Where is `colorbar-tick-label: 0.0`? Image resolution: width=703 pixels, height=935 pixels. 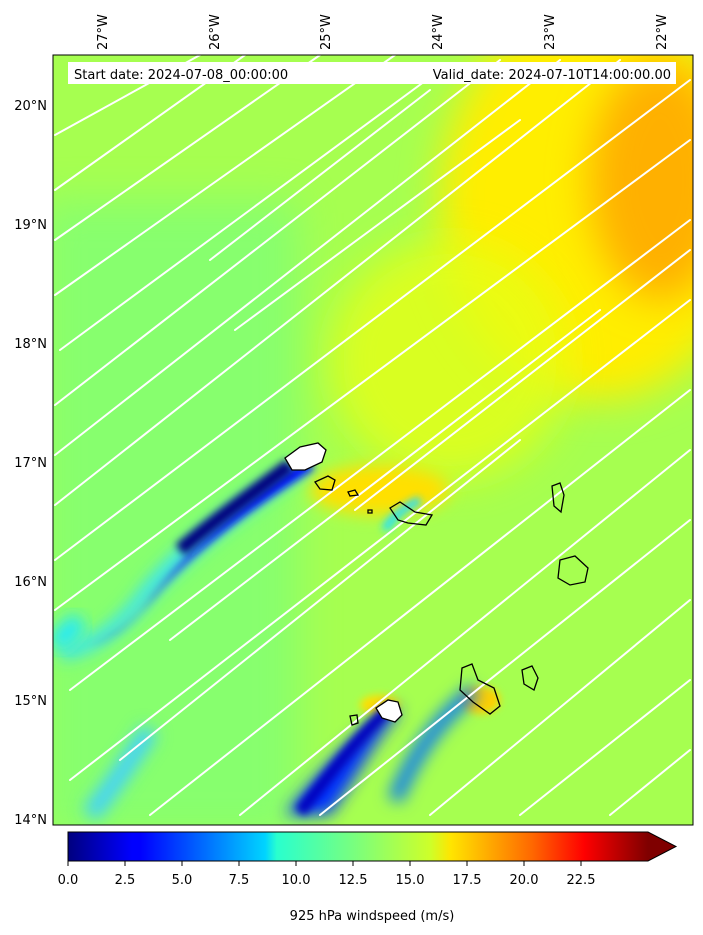
colorbar-tick-label: 0.0 is located at coordinates (68, 880).